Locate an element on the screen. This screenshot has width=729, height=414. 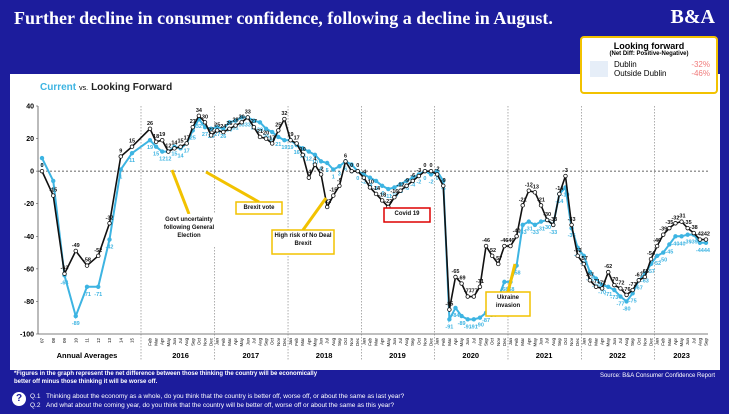
annual-label: Annual Averages is located at coordinates (87, 355).